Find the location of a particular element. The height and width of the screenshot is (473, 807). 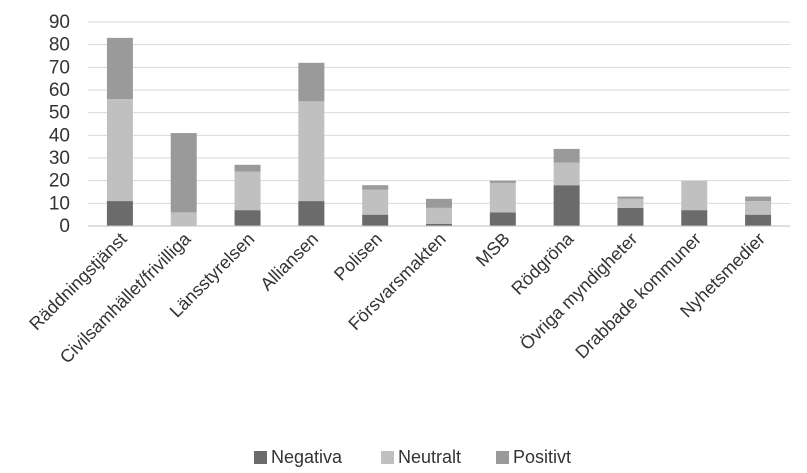

y-tick-label: 30 is located at coordinates (59, 158).